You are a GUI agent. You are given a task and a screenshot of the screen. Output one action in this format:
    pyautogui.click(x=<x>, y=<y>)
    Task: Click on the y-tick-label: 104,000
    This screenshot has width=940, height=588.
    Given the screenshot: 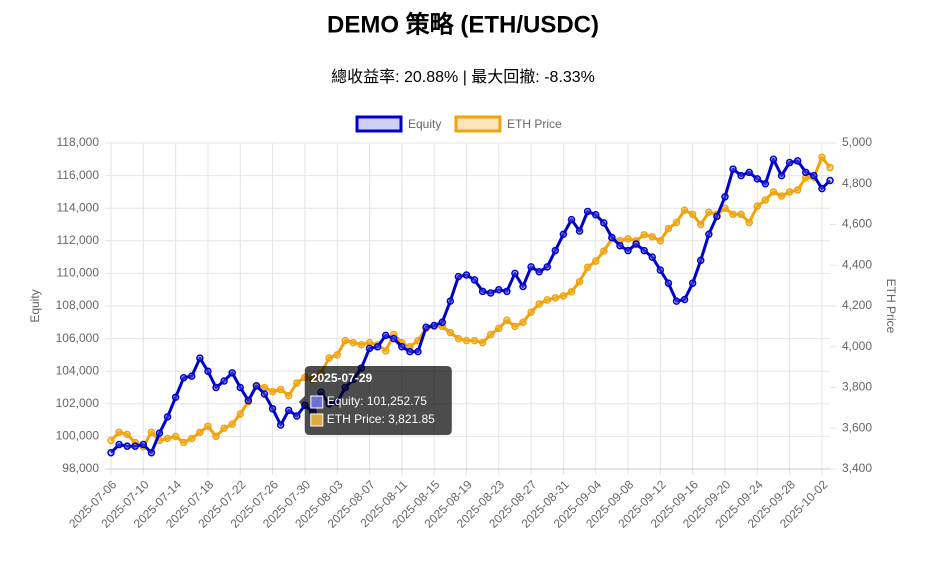 What is the action you would take?
    pyautogui.click(x=78, y=370)
    